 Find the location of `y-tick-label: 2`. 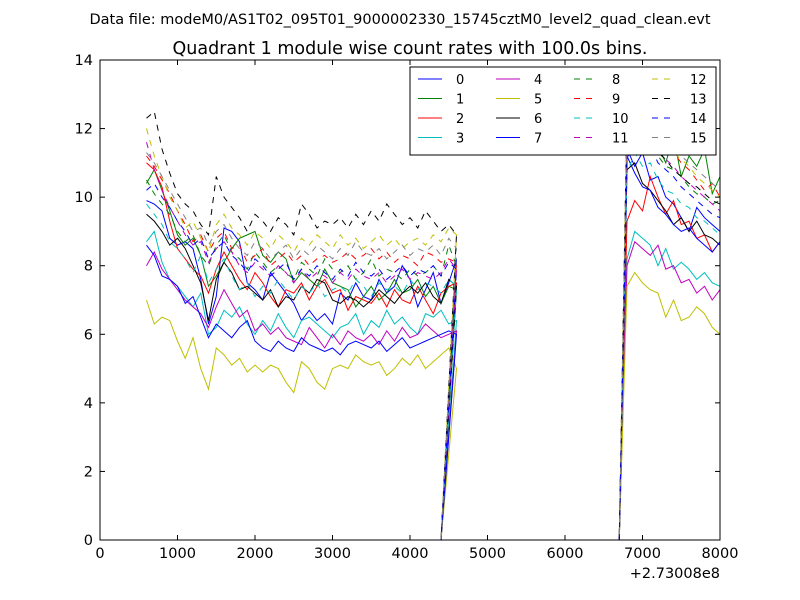

y-tick-label: 2 is located at coordinates (88, 472).